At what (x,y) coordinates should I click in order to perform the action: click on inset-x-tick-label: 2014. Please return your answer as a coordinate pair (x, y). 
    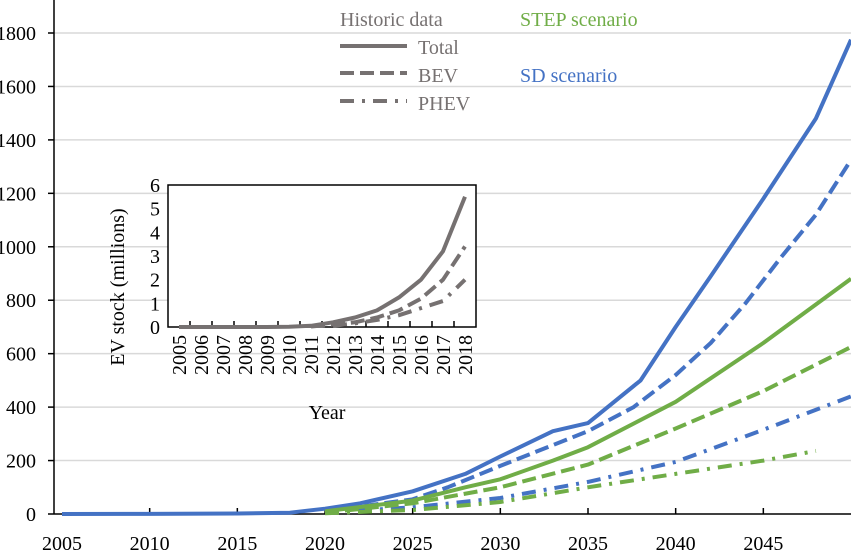
    Looking at the image, I should click on (378, 355).